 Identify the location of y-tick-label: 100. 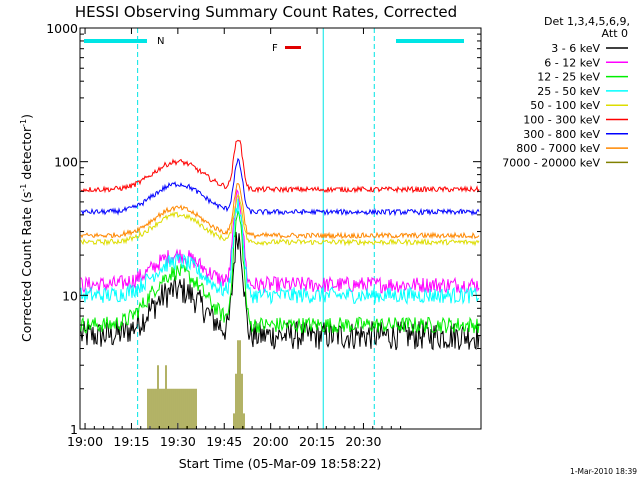
(66, 162).